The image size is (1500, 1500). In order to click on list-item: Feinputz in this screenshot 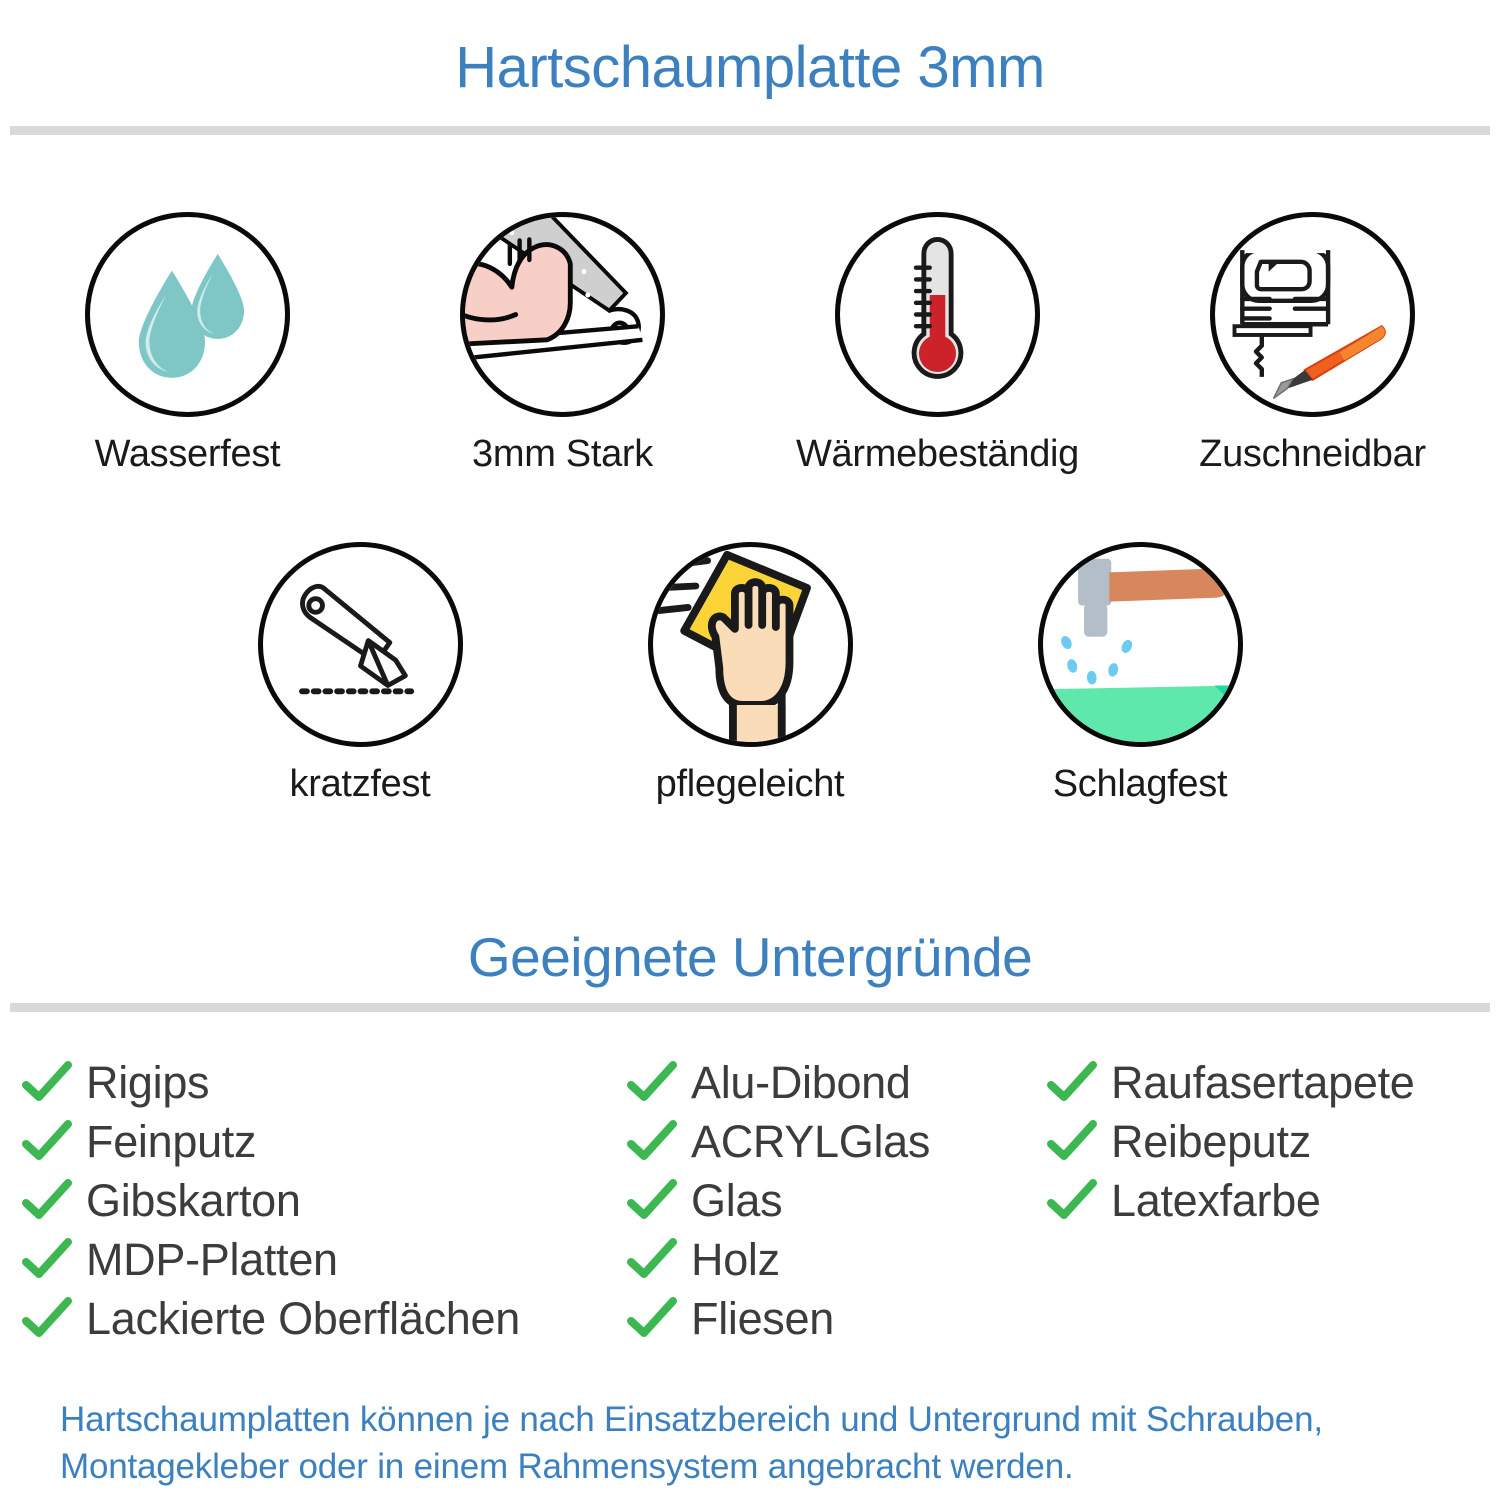, I will do `click(324, 1141)`.